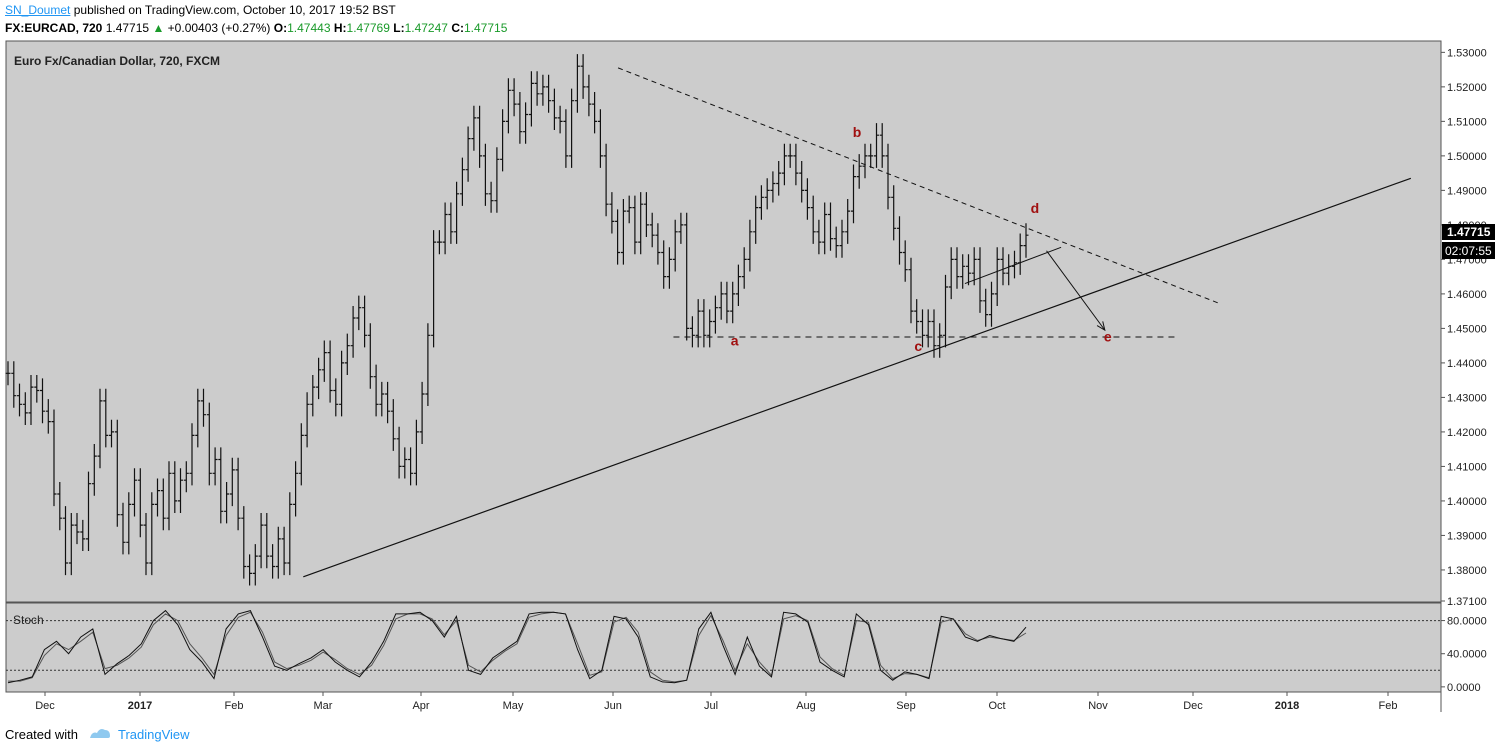 This screenshot has height=751, width=1504. What do you see at coordinates (1467, 433) in the screenshot?
I see `price-tick-label: 1.42000` at bounding box center [1467, 433].